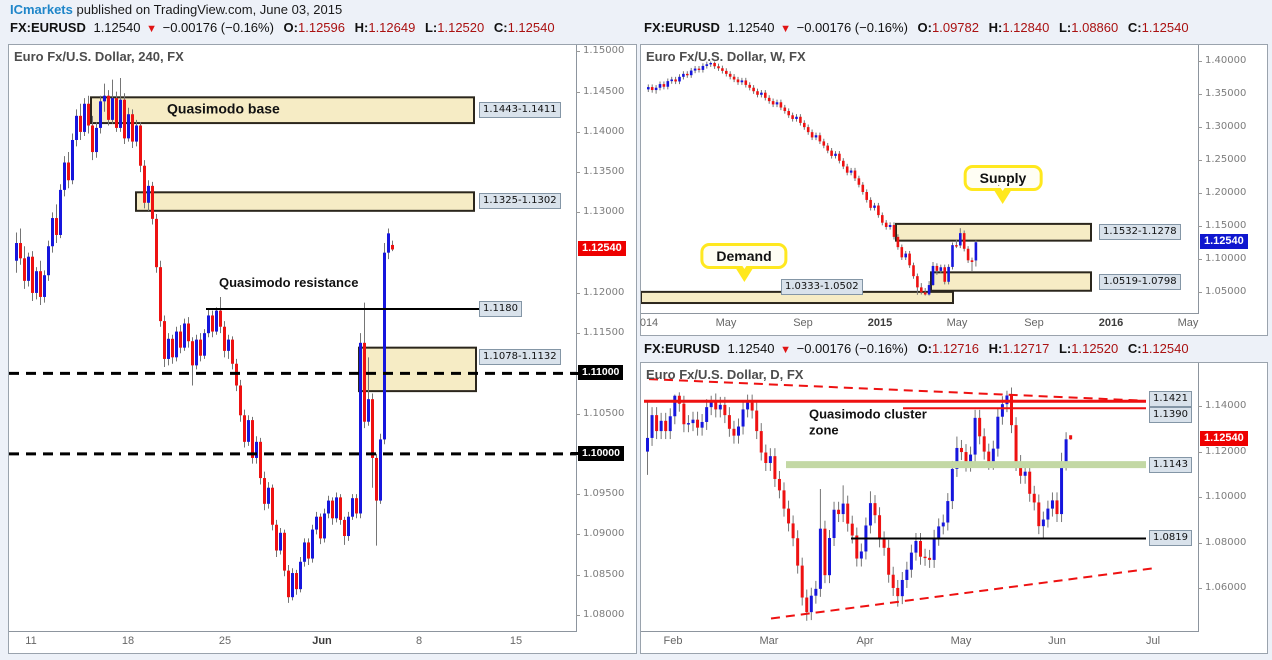 Image resolution: width=1272 pixels, height=660 pixels. What do you see at coordinates (1170, 538) in the screenshot?
I see `level-0819-price-tag: 1.0819` at bounding box center [1170, 538].